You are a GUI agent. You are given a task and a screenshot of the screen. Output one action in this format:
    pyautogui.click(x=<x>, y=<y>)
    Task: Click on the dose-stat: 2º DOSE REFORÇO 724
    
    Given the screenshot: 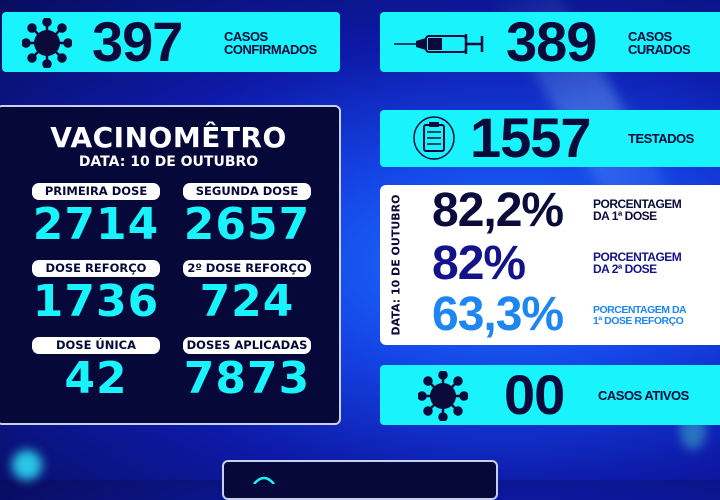 What is the action you would take?
    pyautogui.click(x=247, y=298)
    